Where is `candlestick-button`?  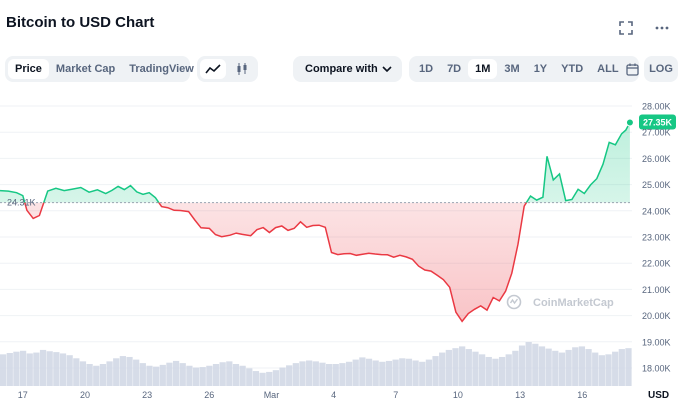 candlestick-button is located at coordinates (242, 69).